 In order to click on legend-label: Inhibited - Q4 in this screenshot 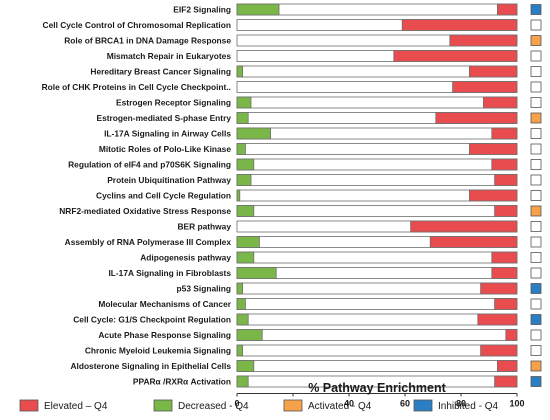, I will do `click(468, 406)`.